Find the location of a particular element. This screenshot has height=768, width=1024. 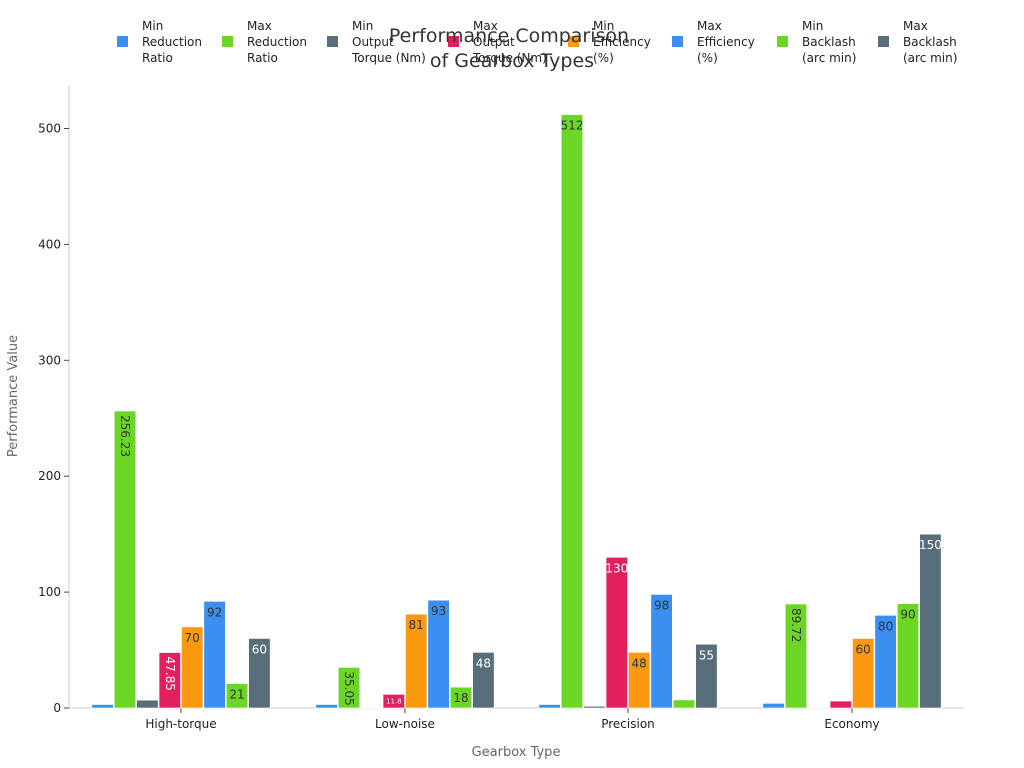

legend-item: Min Output Torque (Nm) is located at coordinates (388, 42).